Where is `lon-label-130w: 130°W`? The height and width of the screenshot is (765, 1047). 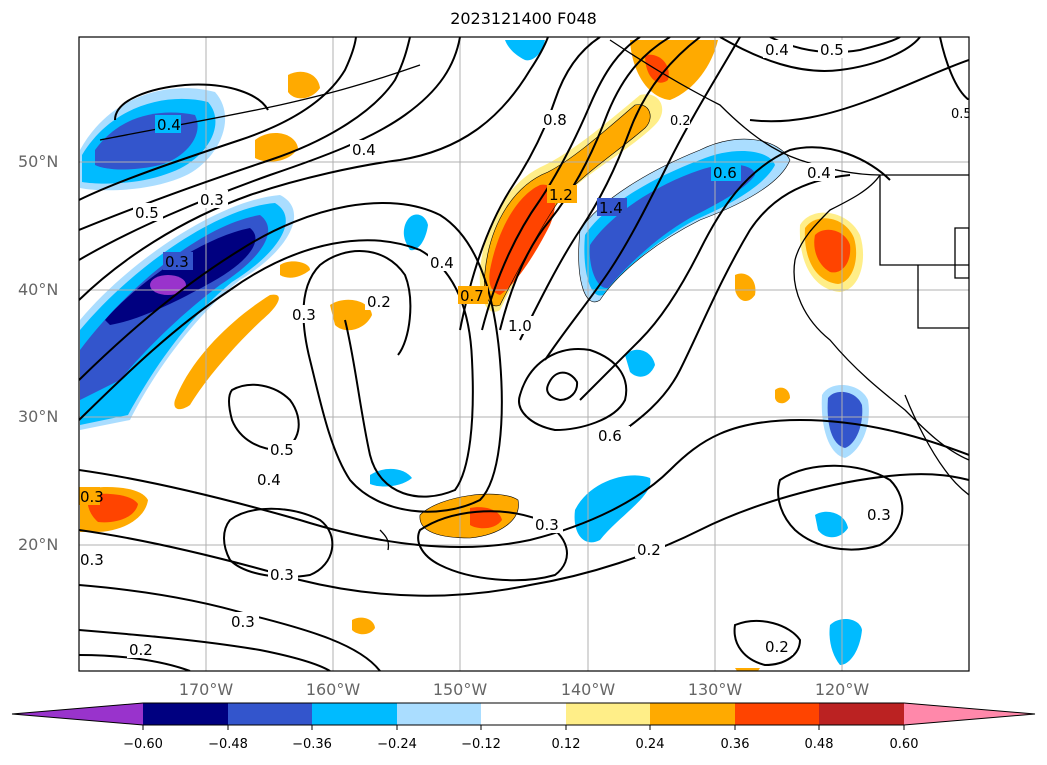
lon-label-130w: 130°W is located at coordinates (715, 689).